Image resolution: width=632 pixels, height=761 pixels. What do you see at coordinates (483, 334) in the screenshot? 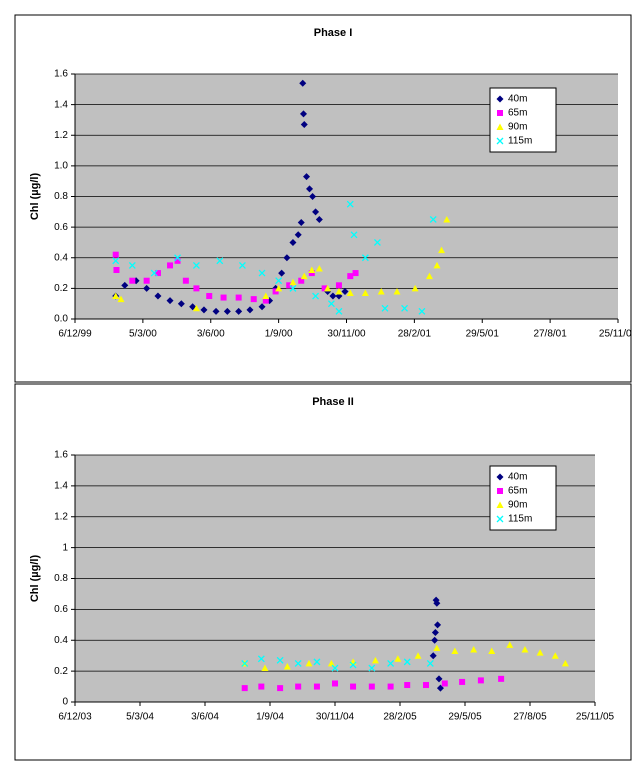
I see `x-tick-label: 29/5/01` at bounding box center [483, 334].